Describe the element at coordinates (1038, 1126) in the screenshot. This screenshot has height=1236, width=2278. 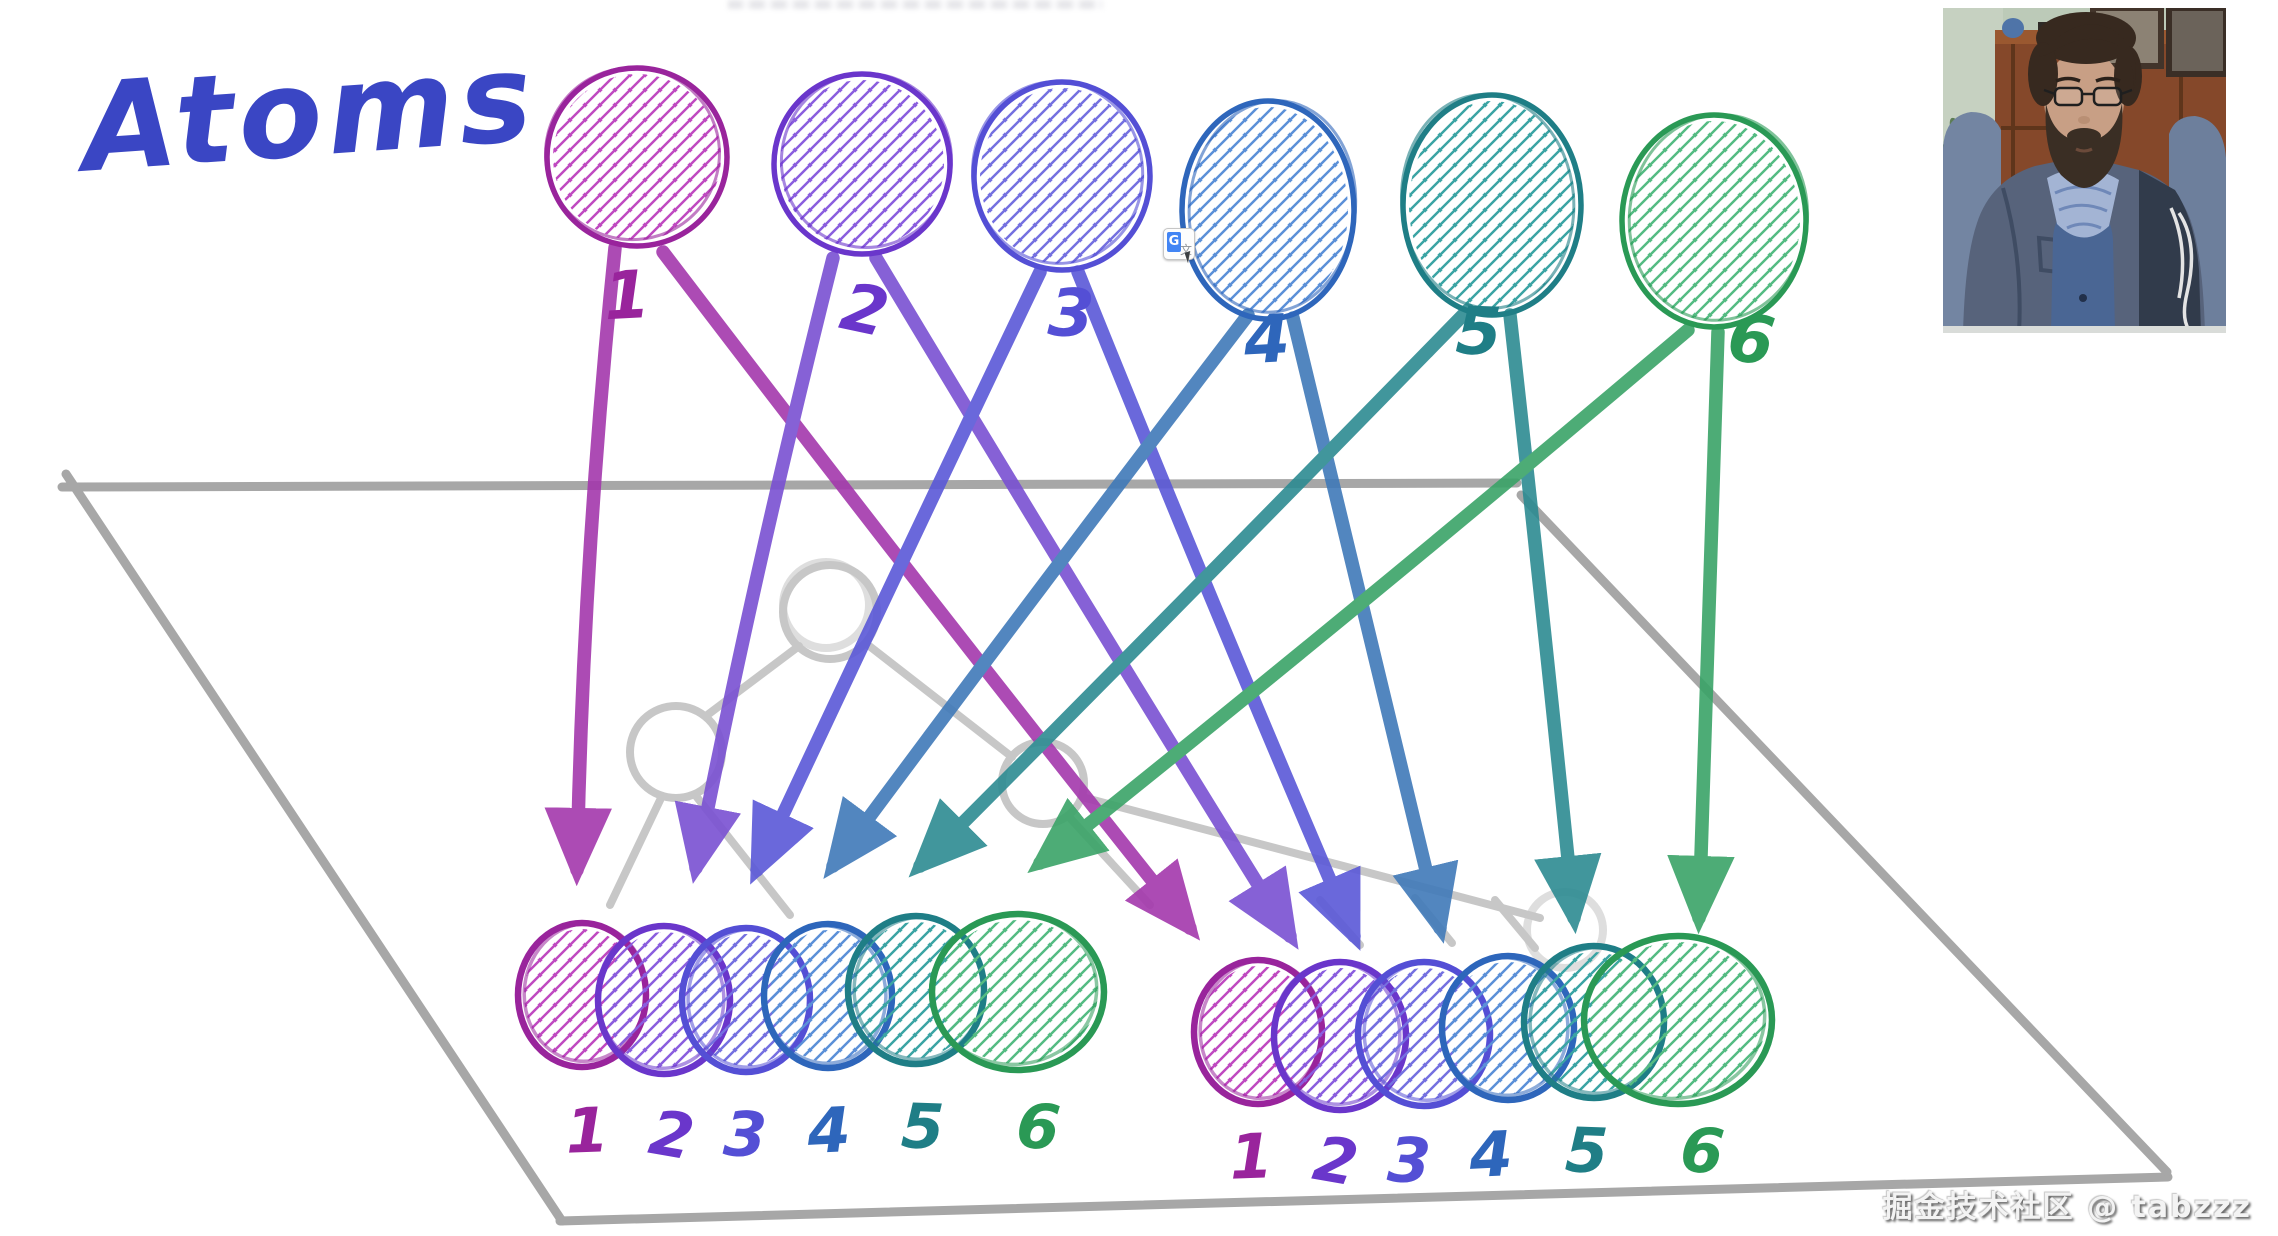
I see `molecule-left-label-6: 6` at that location.